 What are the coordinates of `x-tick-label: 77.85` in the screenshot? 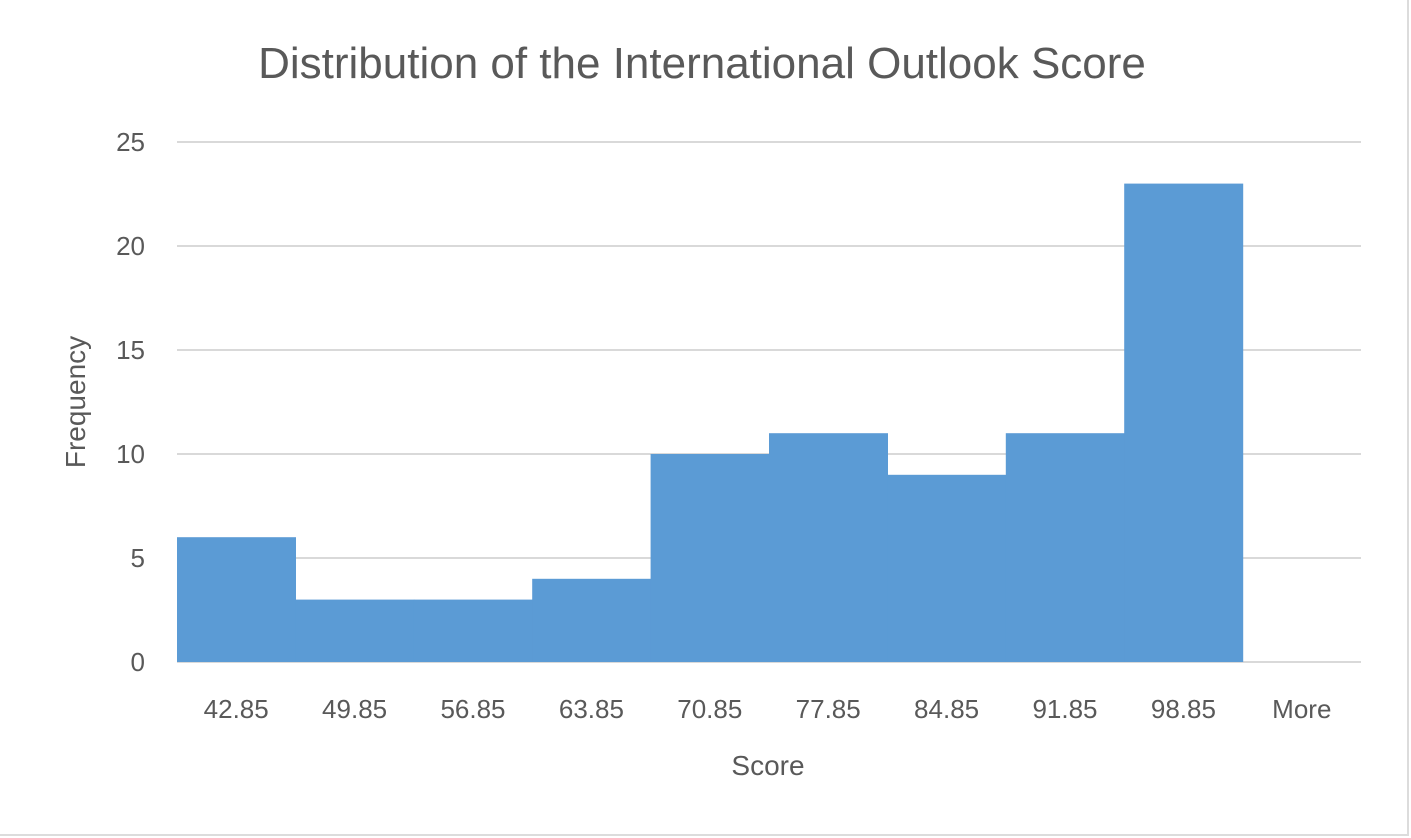 It's located at (828, 709).